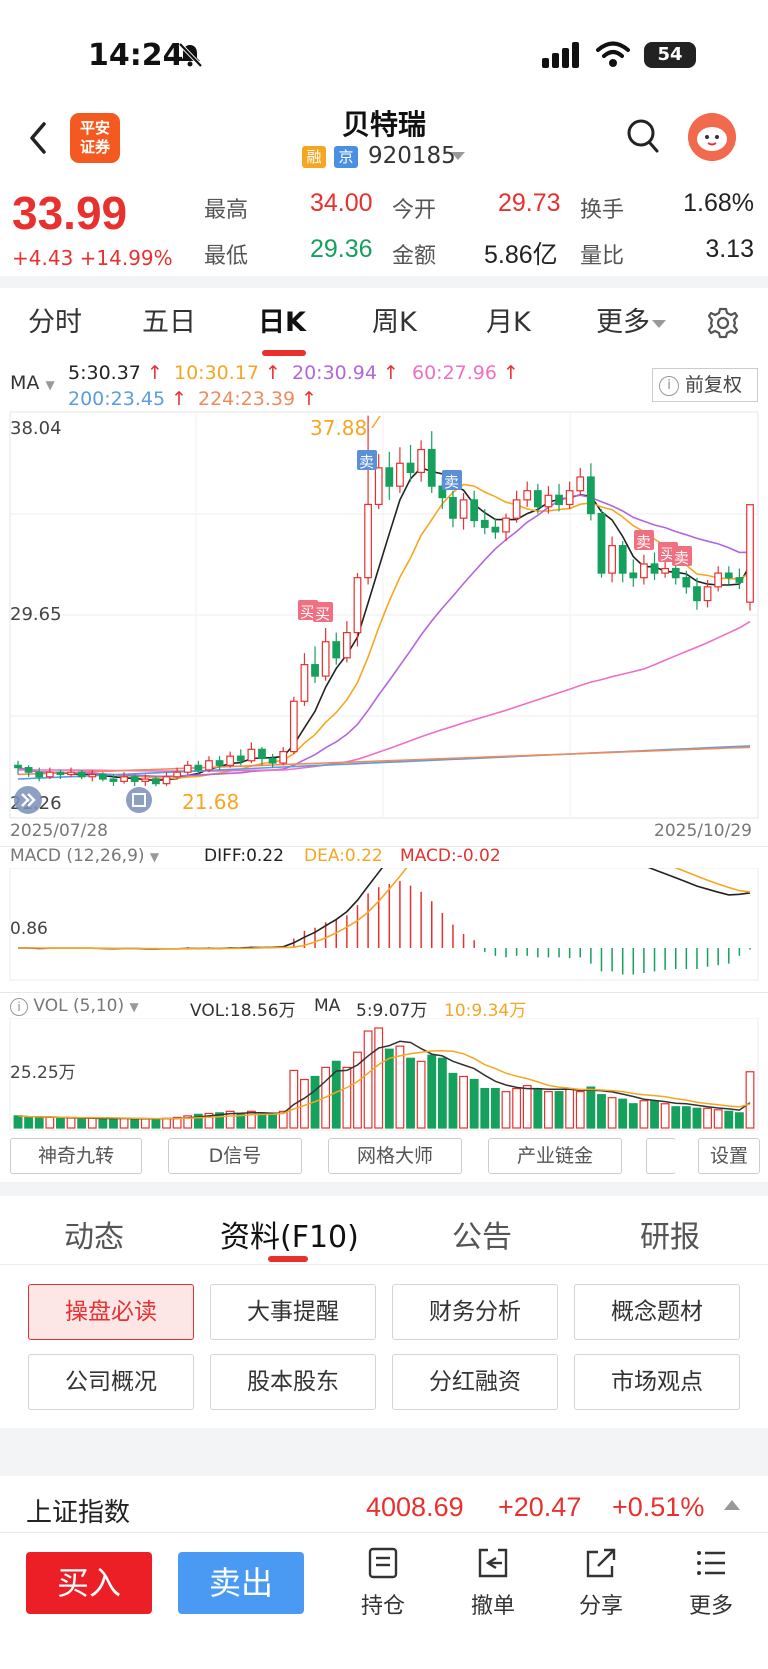 This screenshot has width=768, height=1669. What do you see at coordinates (79, 1006) in the screenshot?
I see `vol-label: VOL (5,10)` at bounding box center [79, 1006].